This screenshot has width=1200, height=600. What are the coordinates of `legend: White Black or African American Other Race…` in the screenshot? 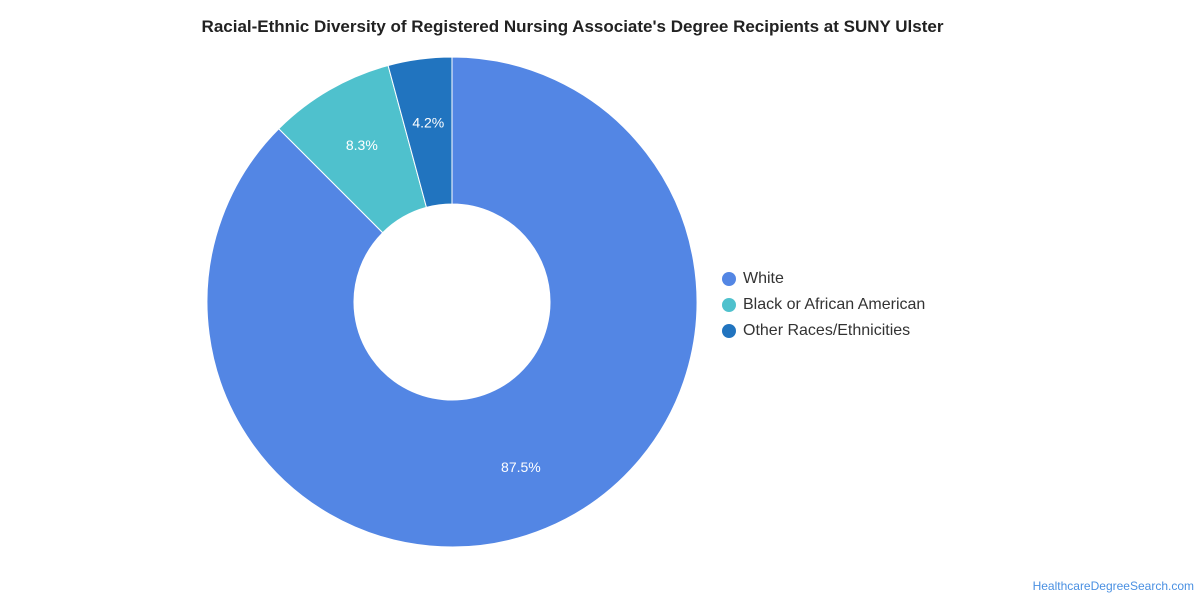 It's located at (823, 305).